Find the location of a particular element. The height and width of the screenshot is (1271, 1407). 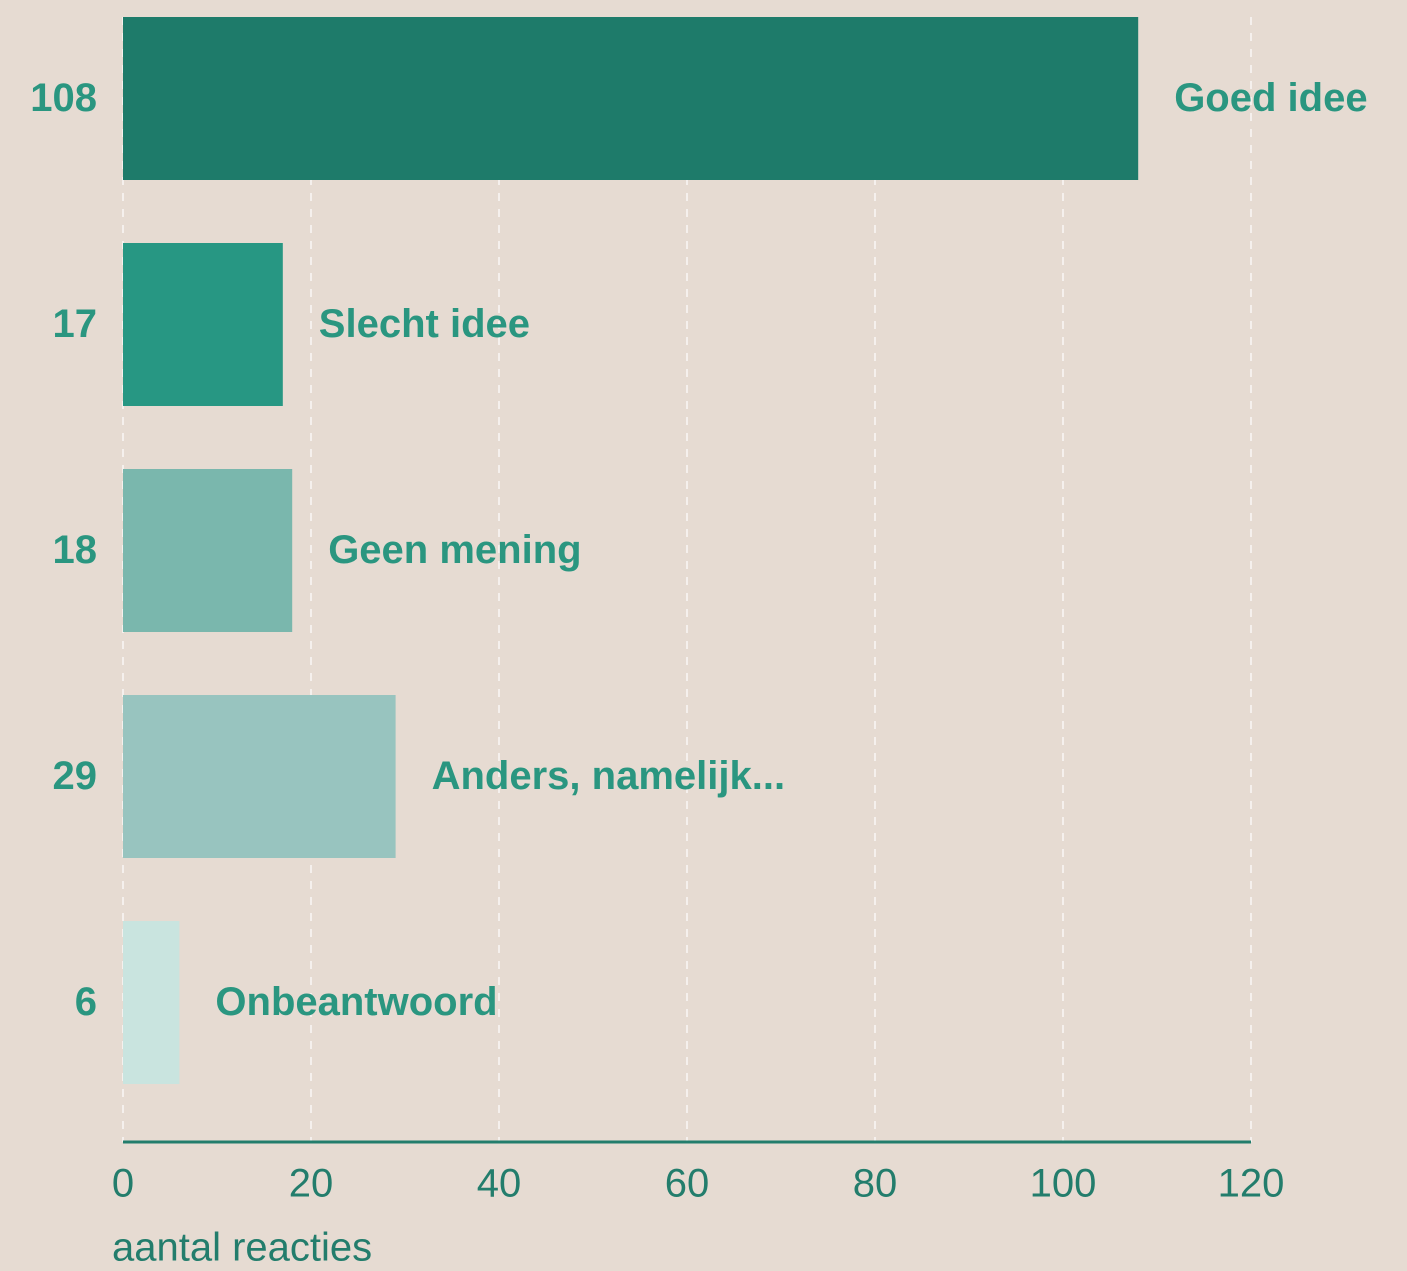

category-label: Goed idee is located at coordinates (1270, 98).